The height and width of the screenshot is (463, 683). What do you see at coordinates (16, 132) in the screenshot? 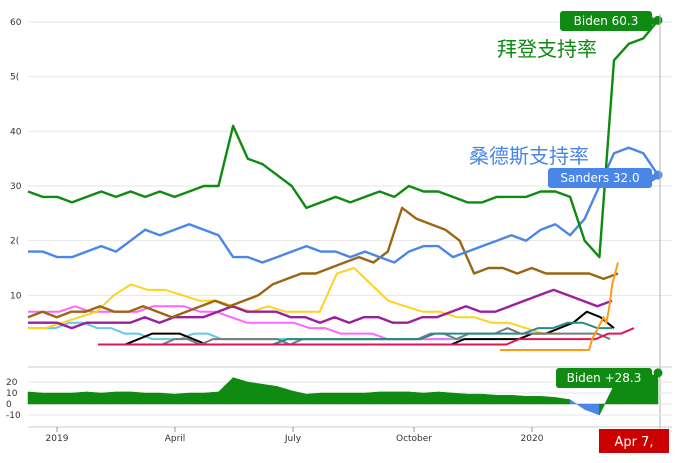
I see `y-tick-label: 40` at bounding box center [16, 132].